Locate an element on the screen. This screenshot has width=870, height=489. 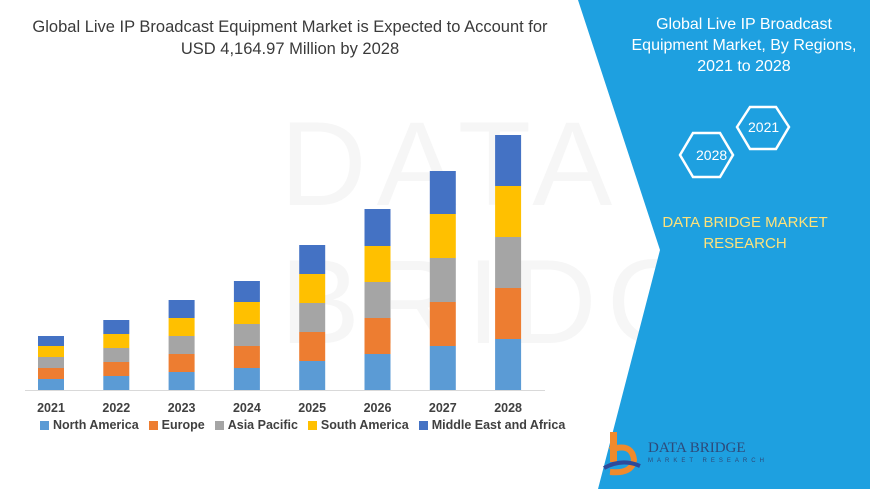
legend-label: Asia Pacific is located at coordinates (262, 425).